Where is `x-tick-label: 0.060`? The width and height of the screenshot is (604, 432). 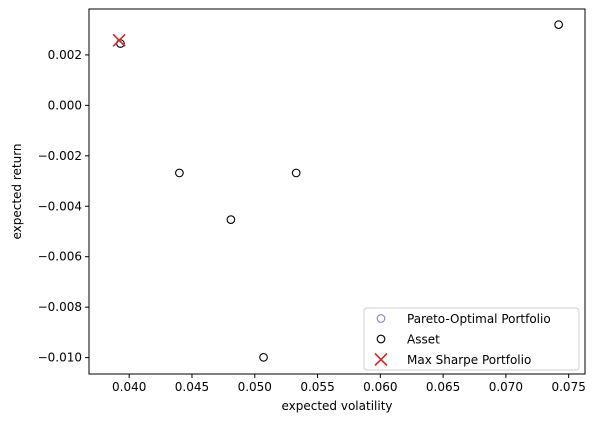 x-tick-label: 0.060 is located at coordinates (380, 387).